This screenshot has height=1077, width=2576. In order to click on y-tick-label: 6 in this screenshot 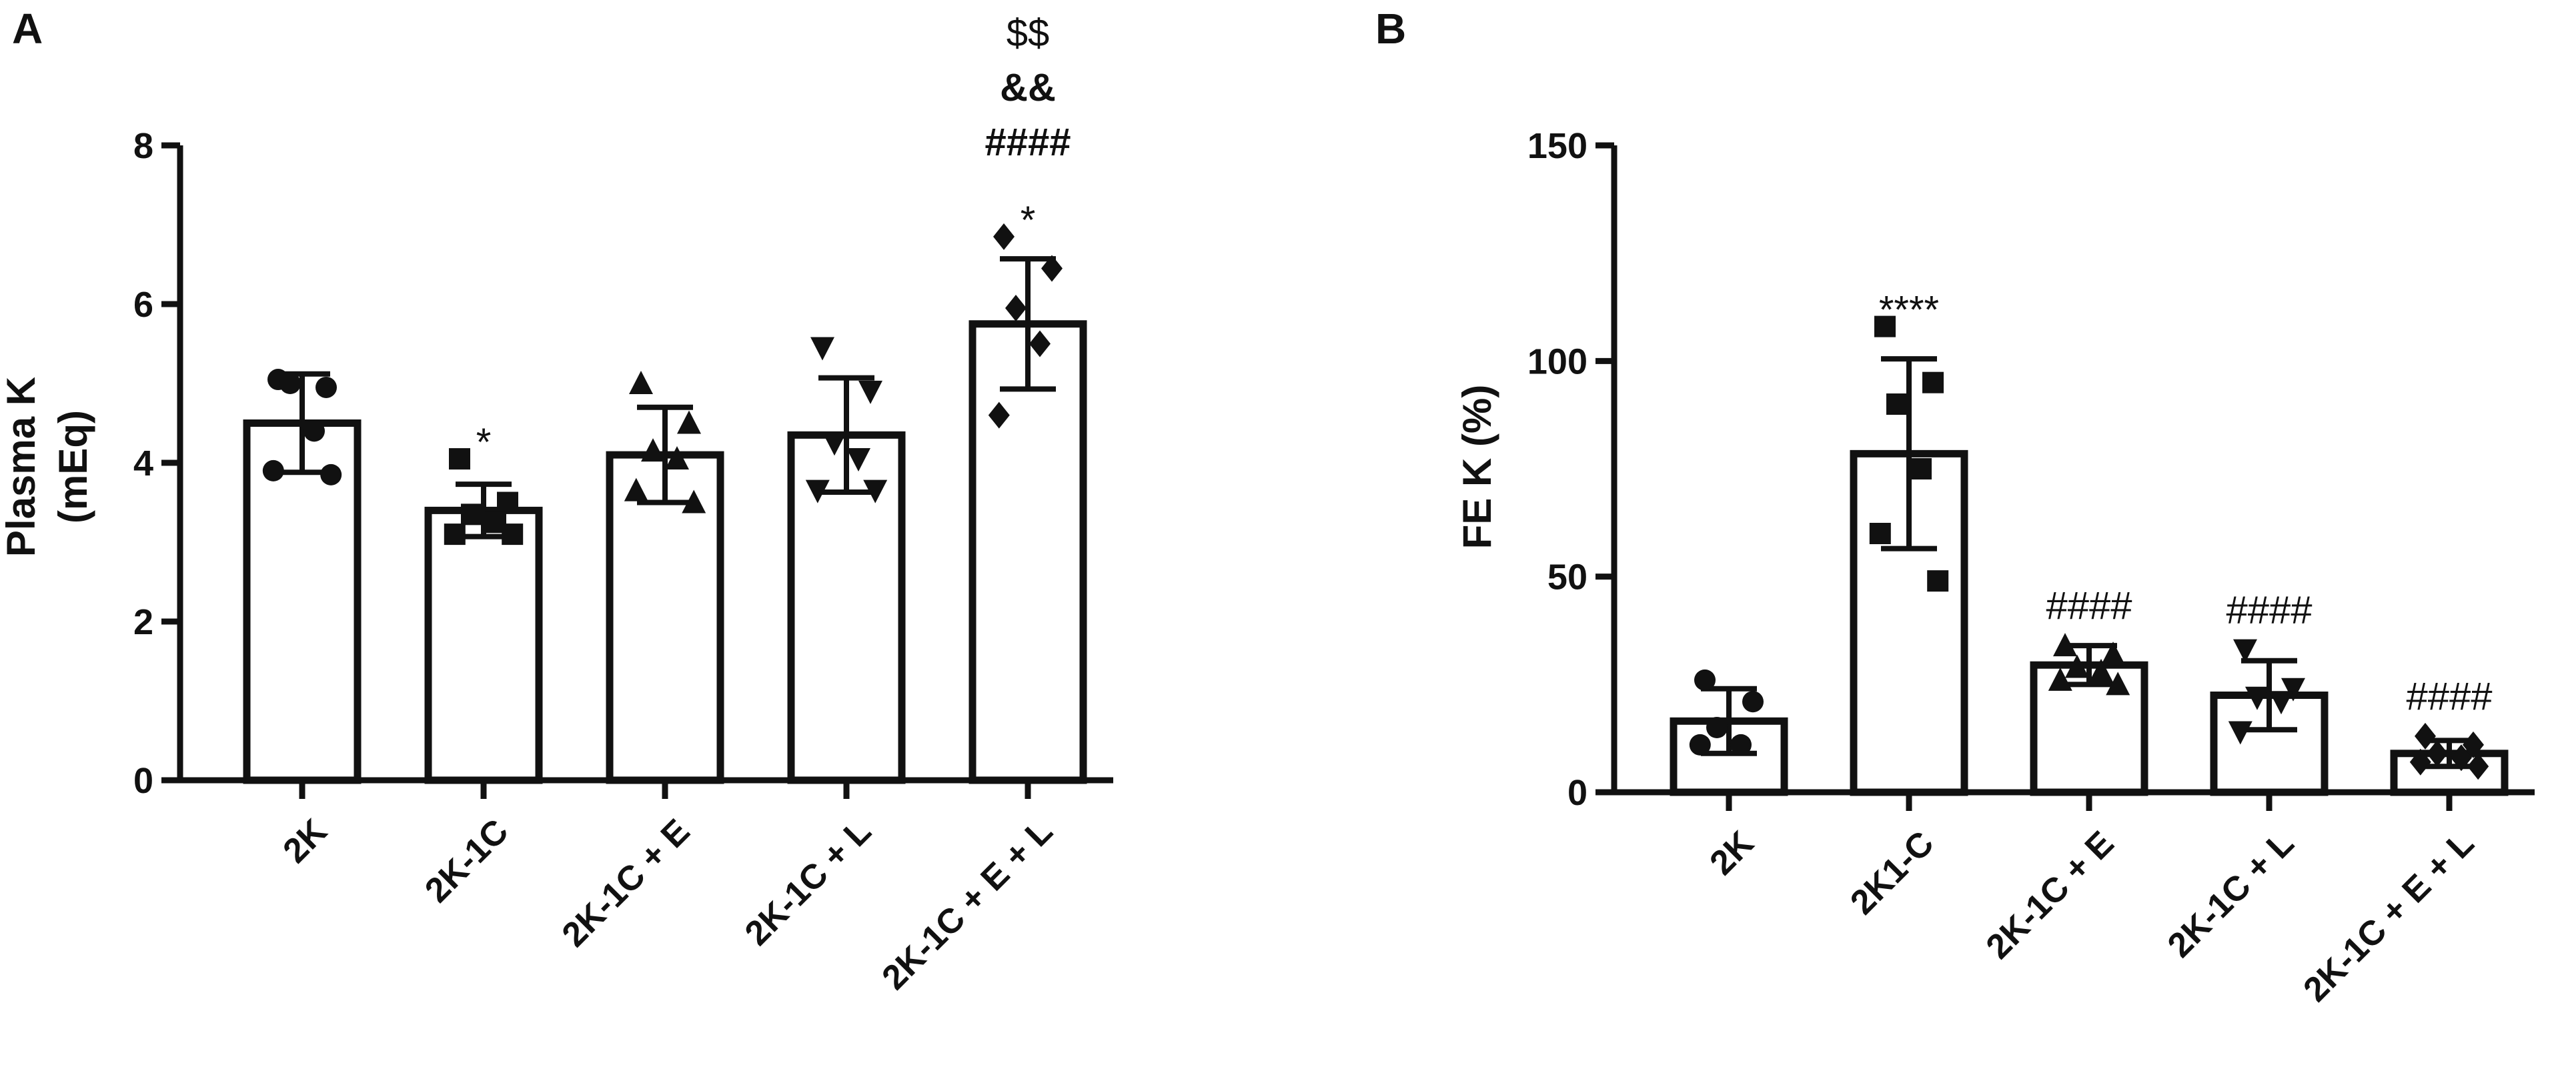, I will do `click(143, 305)`.